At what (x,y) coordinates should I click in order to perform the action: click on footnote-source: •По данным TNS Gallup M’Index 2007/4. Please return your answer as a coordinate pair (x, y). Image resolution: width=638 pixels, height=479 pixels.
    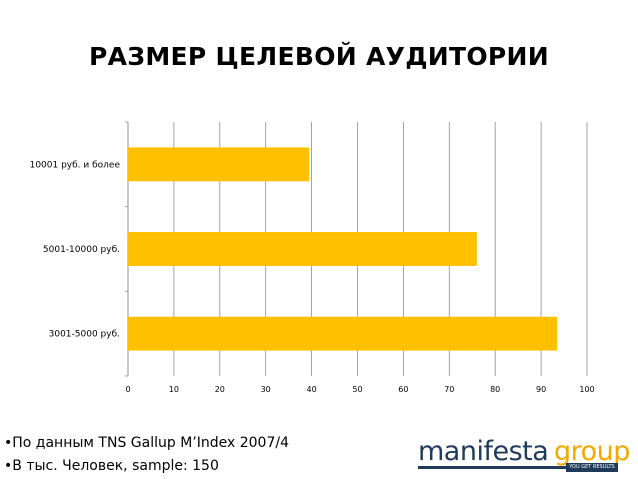
    Looking at the image, I should click on (146, 443).